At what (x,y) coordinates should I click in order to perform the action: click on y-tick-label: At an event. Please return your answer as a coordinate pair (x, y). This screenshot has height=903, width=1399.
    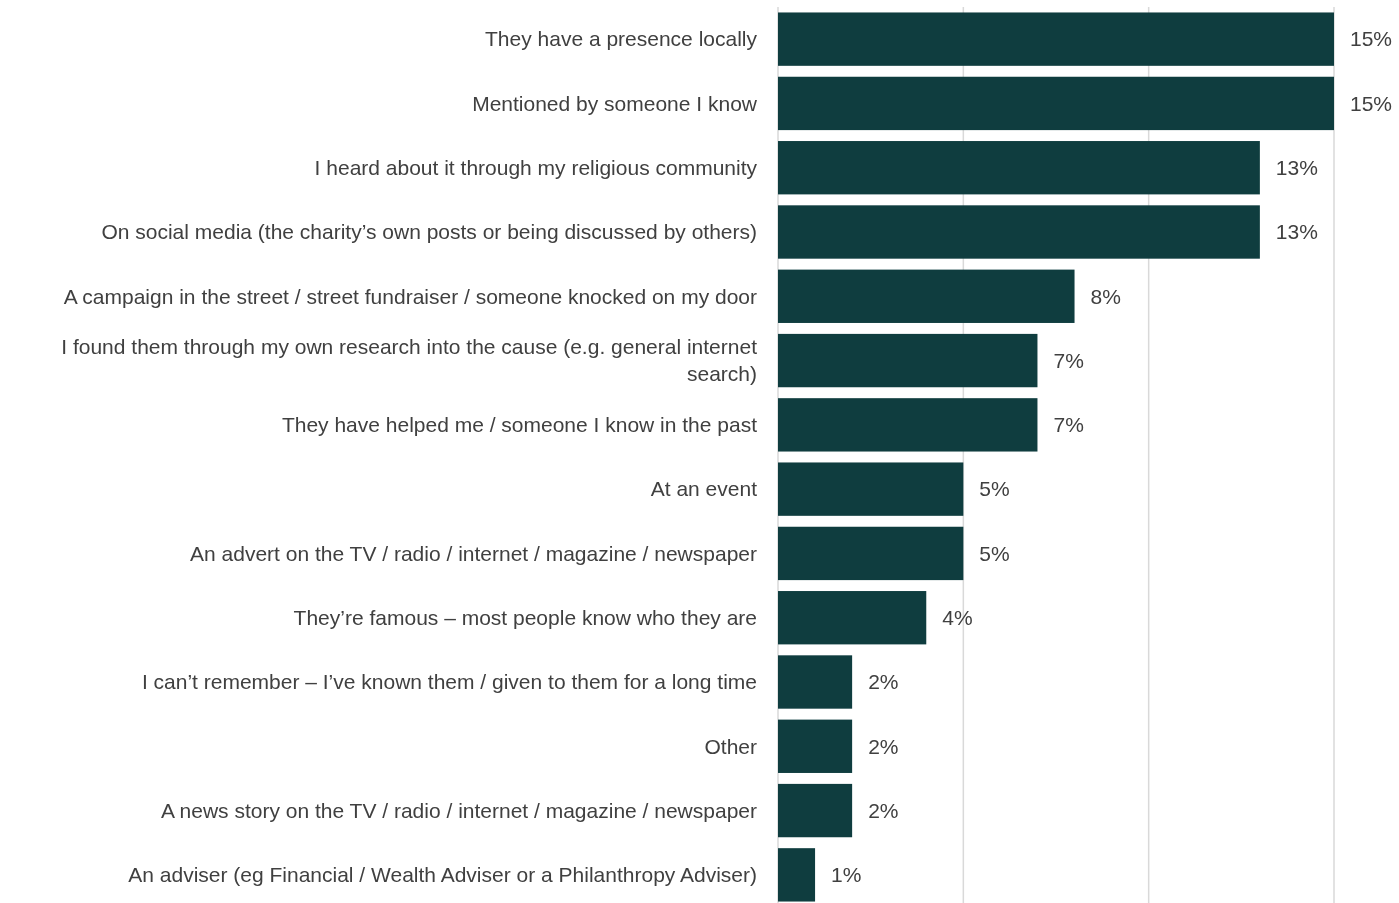
    Looking at the image, I should click on (704, 489).